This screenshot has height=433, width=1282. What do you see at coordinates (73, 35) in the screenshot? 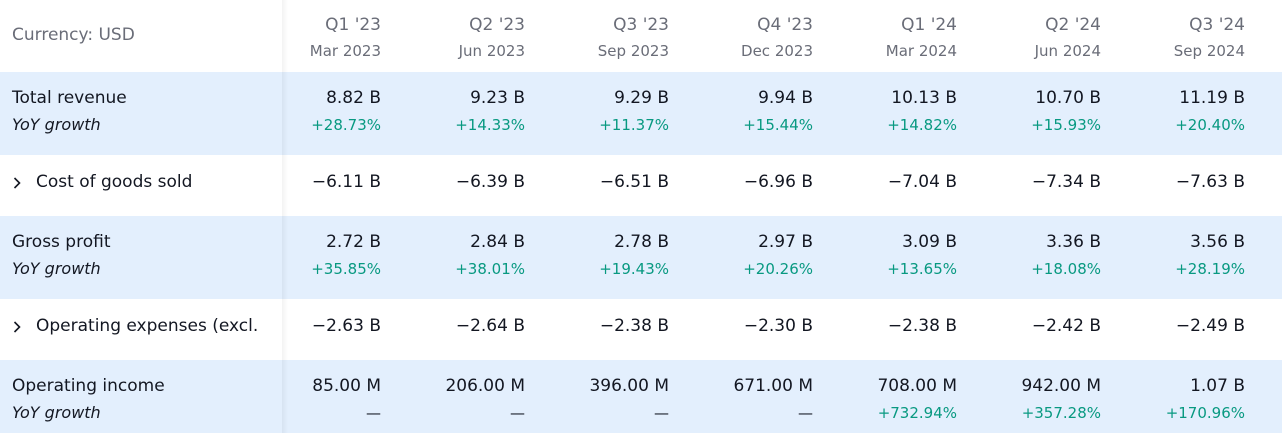
I see `currency-label: Currency: USD` at bounding box center [73, 35].